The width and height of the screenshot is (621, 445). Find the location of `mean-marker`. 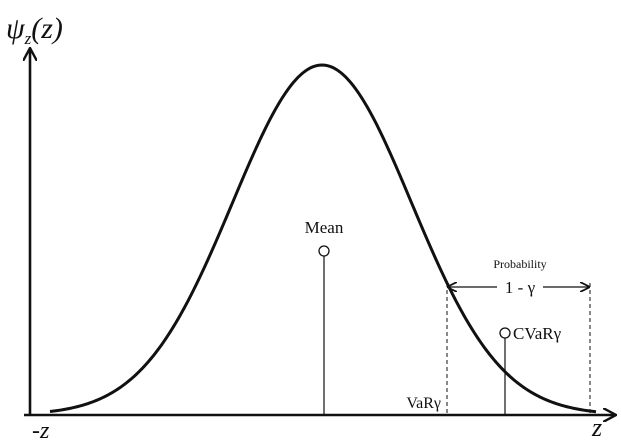

mean-marker is located at coordinates (324, 251).